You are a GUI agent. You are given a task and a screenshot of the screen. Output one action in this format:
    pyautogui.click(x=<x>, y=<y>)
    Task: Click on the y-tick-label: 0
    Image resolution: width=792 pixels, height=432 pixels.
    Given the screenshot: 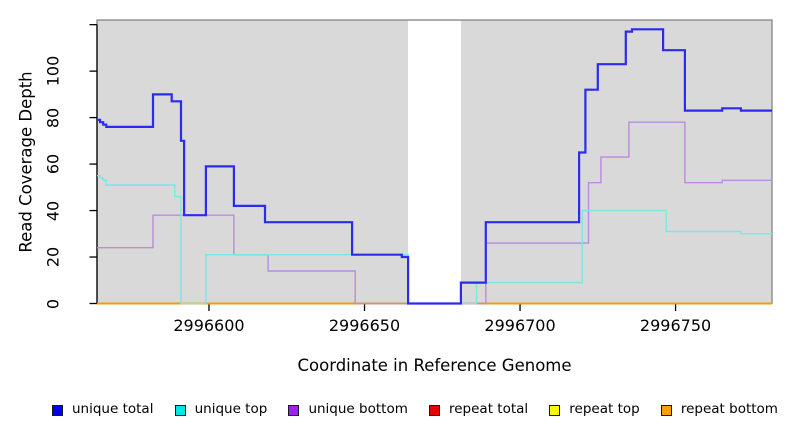 What is the action you would take?
    pyautogui.click(x=53, y=303)
    